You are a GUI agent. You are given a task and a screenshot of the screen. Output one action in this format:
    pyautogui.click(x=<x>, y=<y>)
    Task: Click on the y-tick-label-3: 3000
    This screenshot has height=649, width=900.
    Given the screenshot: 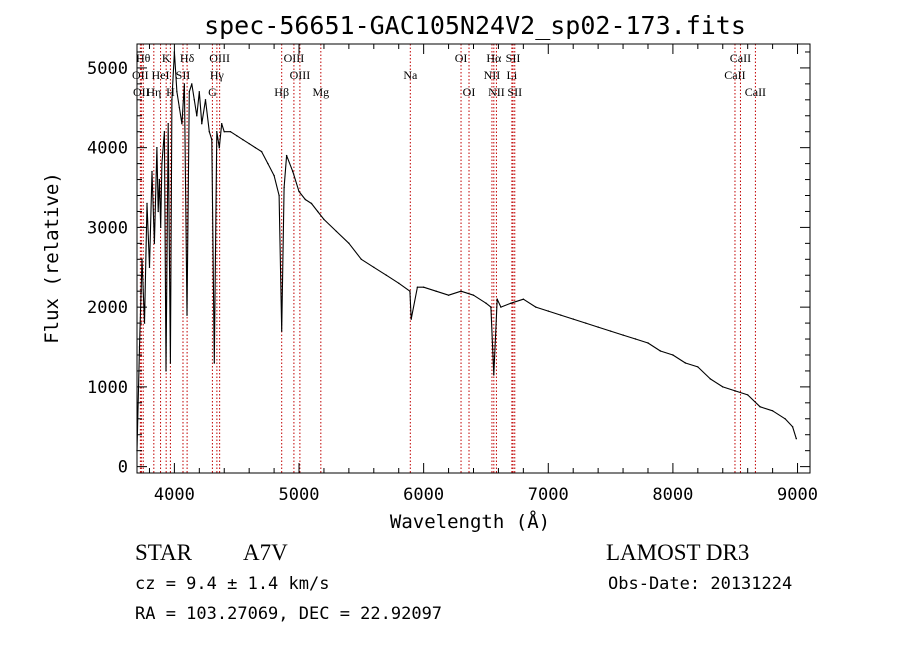 What is the action you would take?
    pyautogui.click(x=107, y=228)
    